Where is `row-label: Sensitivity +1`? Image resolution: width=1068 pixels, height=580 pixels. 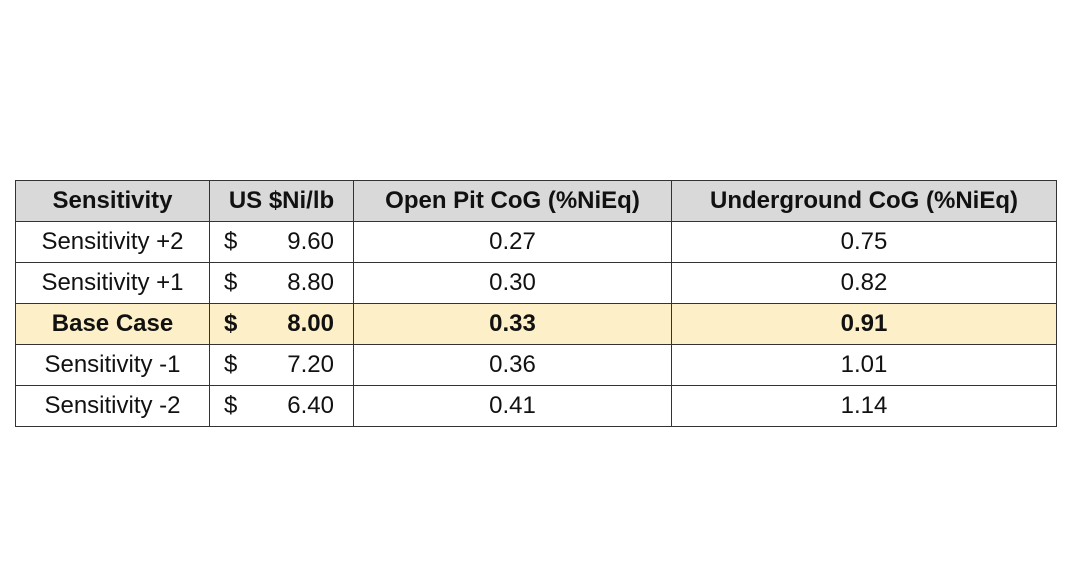 row-label: Sensitivity +1 is located at coordinates (112, 283).